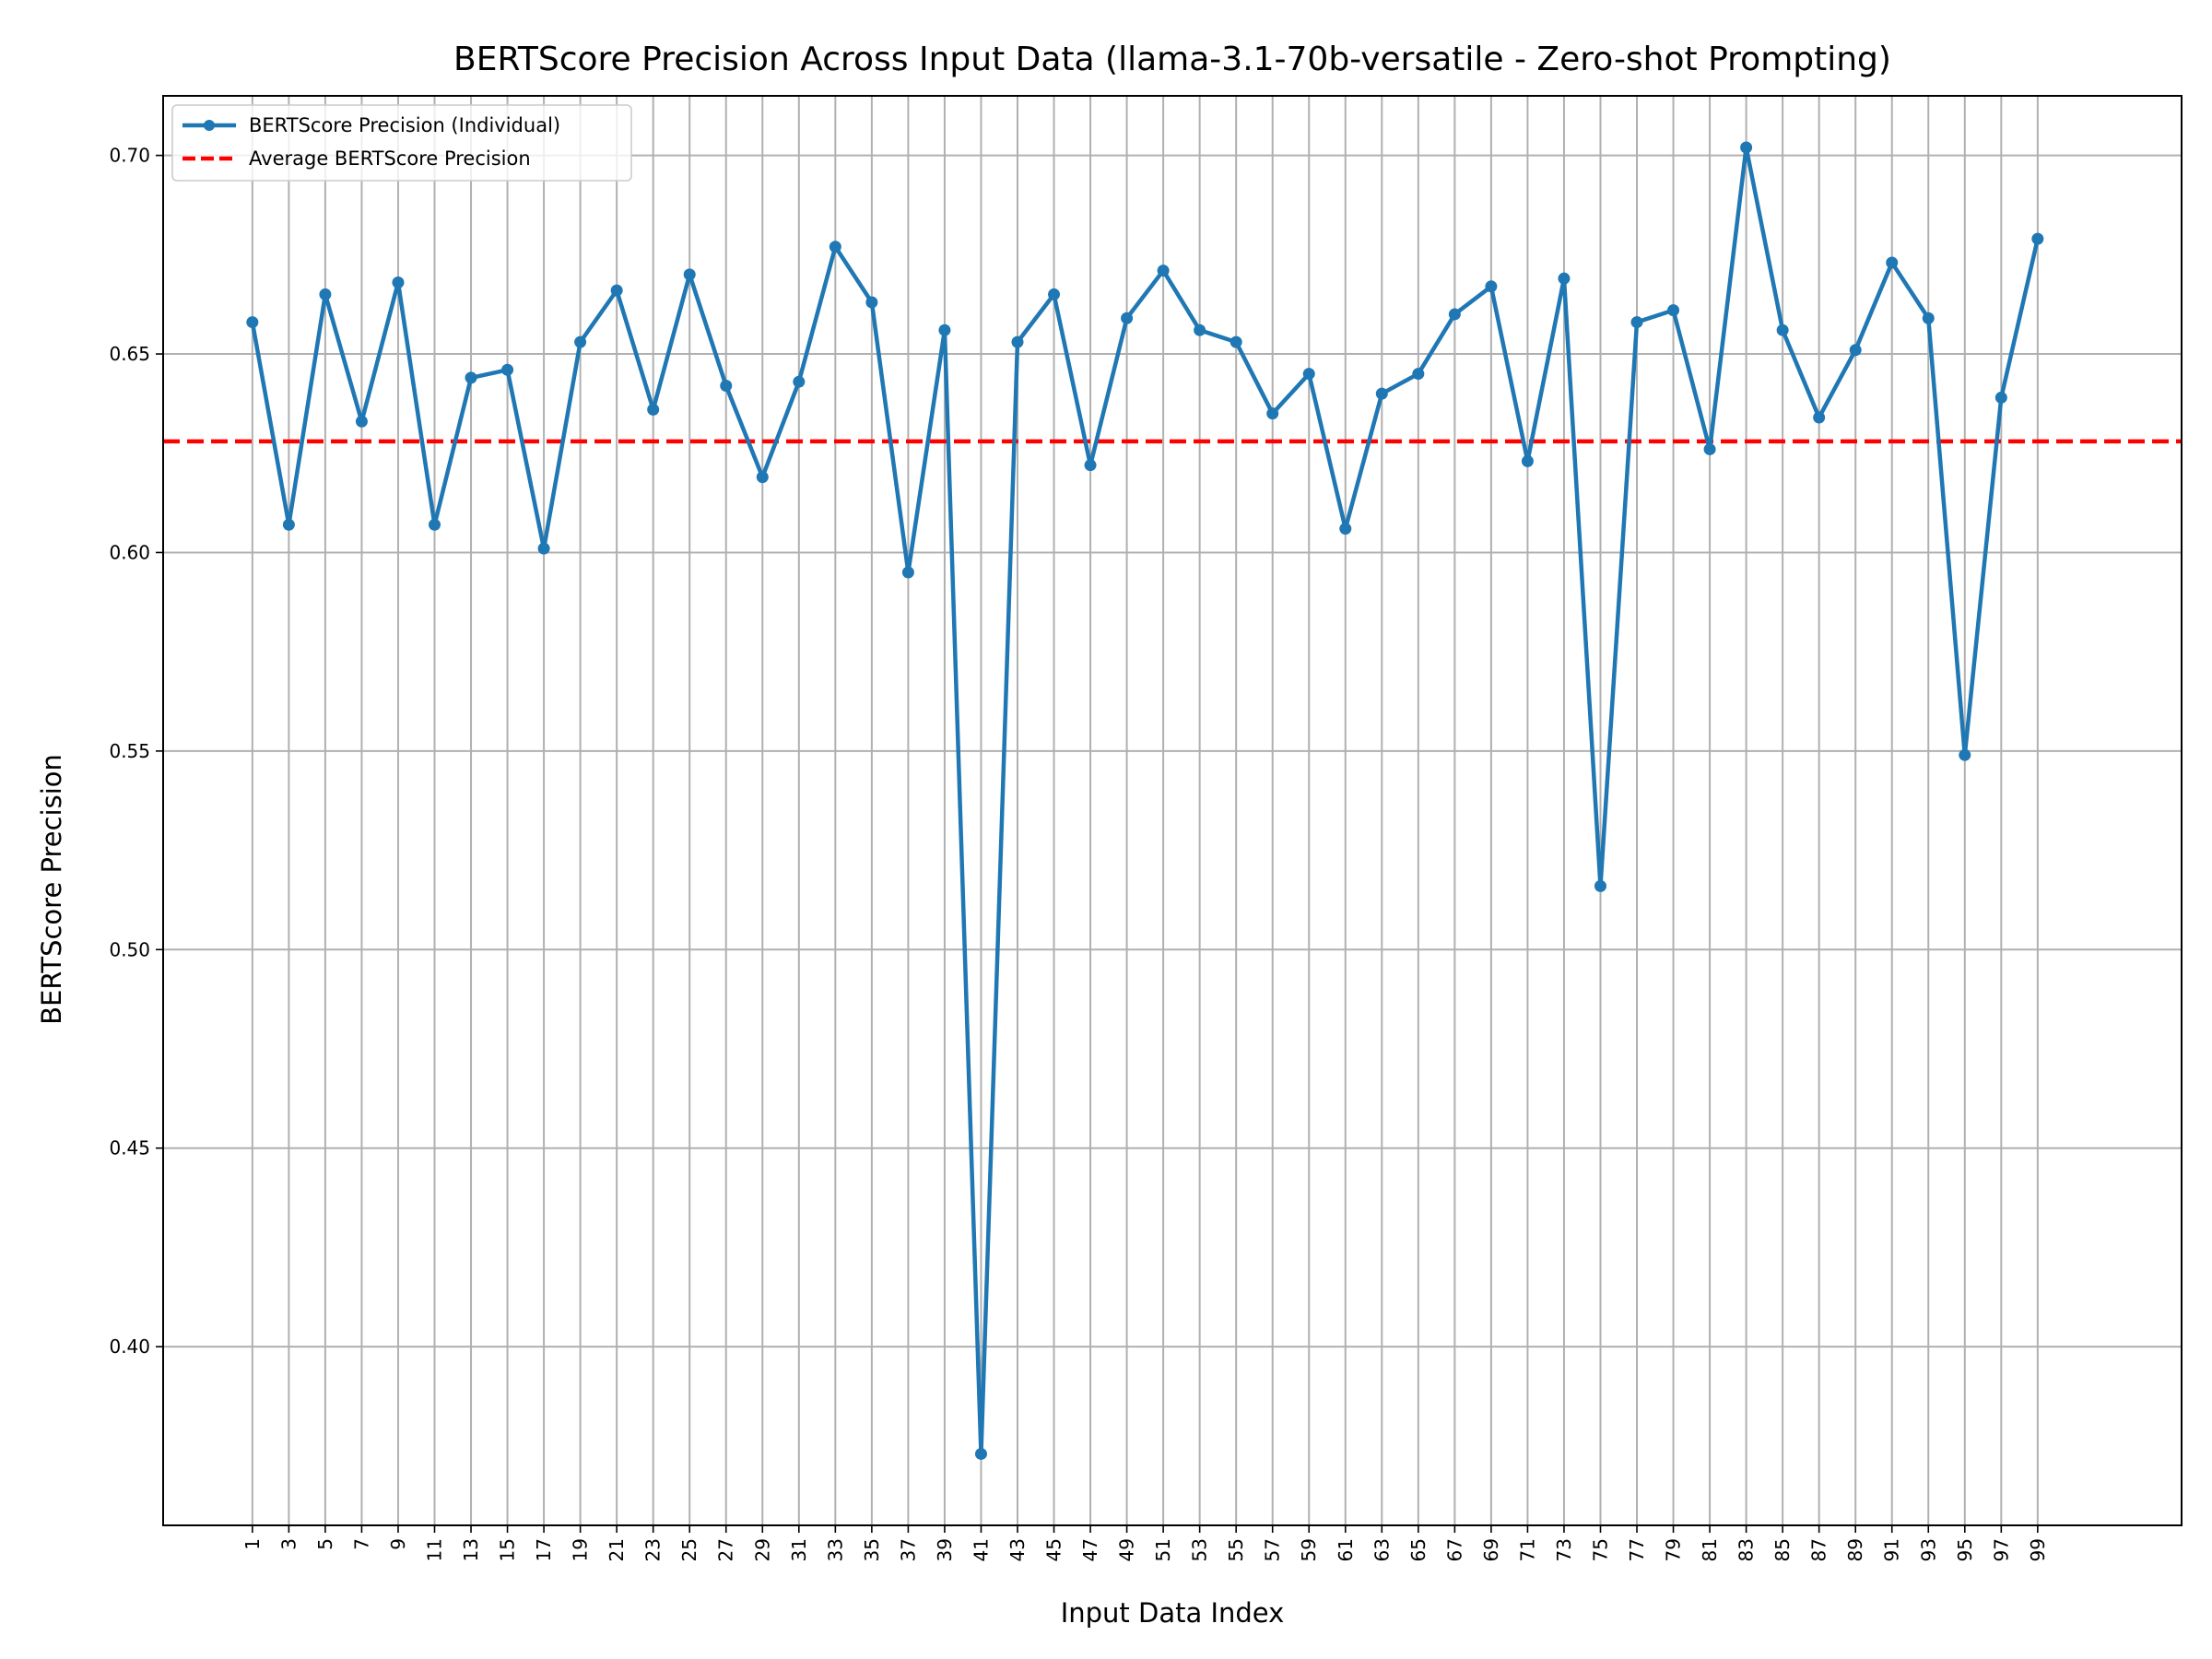 Image resolution: width=2212 pixels, height=1659 pixels. Describe the element at coordinates (762, 1549) in the screenshot. I see `x-tick-label: 29` at that location.